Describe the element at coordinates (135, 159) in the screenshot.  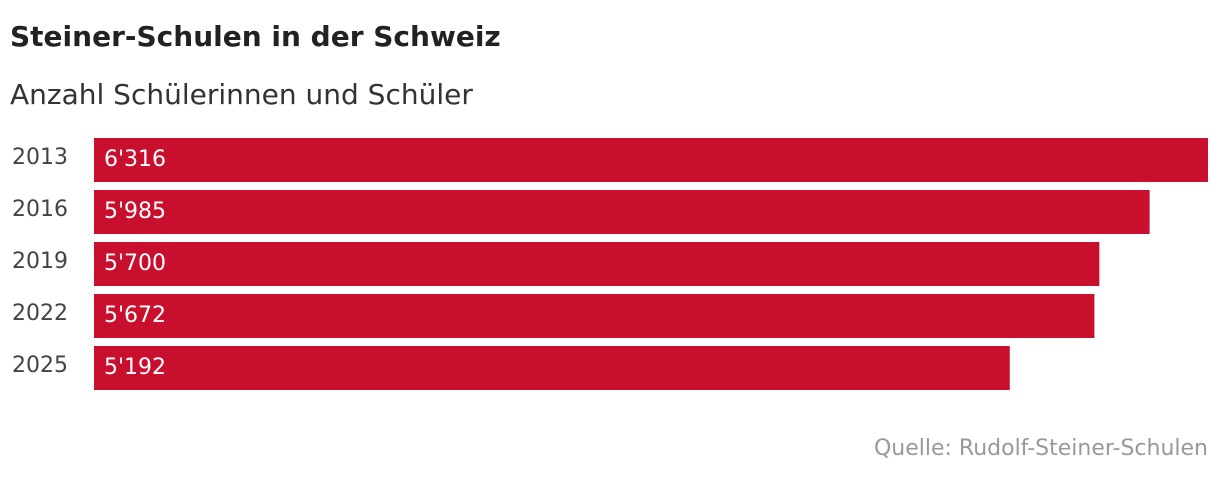
I see `value-label: 6'316` at that location.